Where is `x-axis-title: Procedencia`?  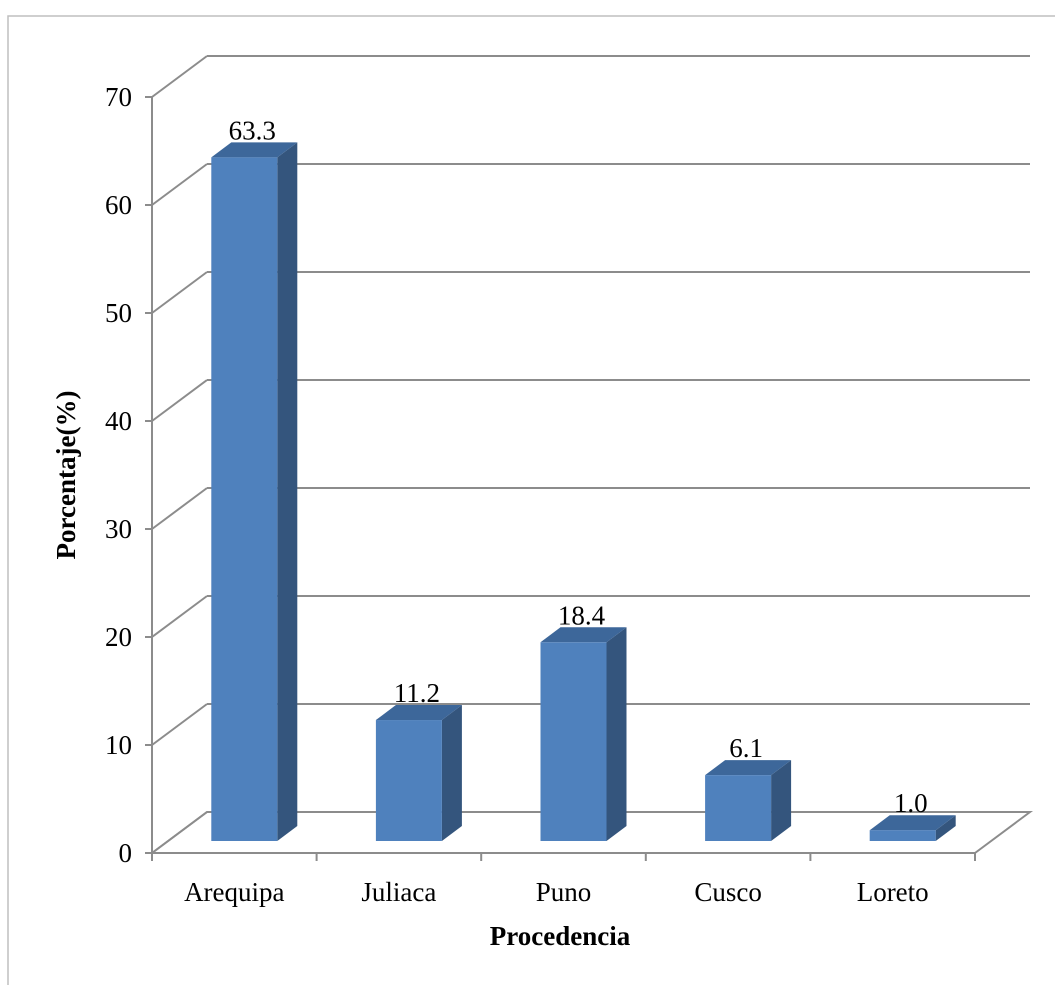 x-axis-title: Procedencia is located at coordinates (560, 936).